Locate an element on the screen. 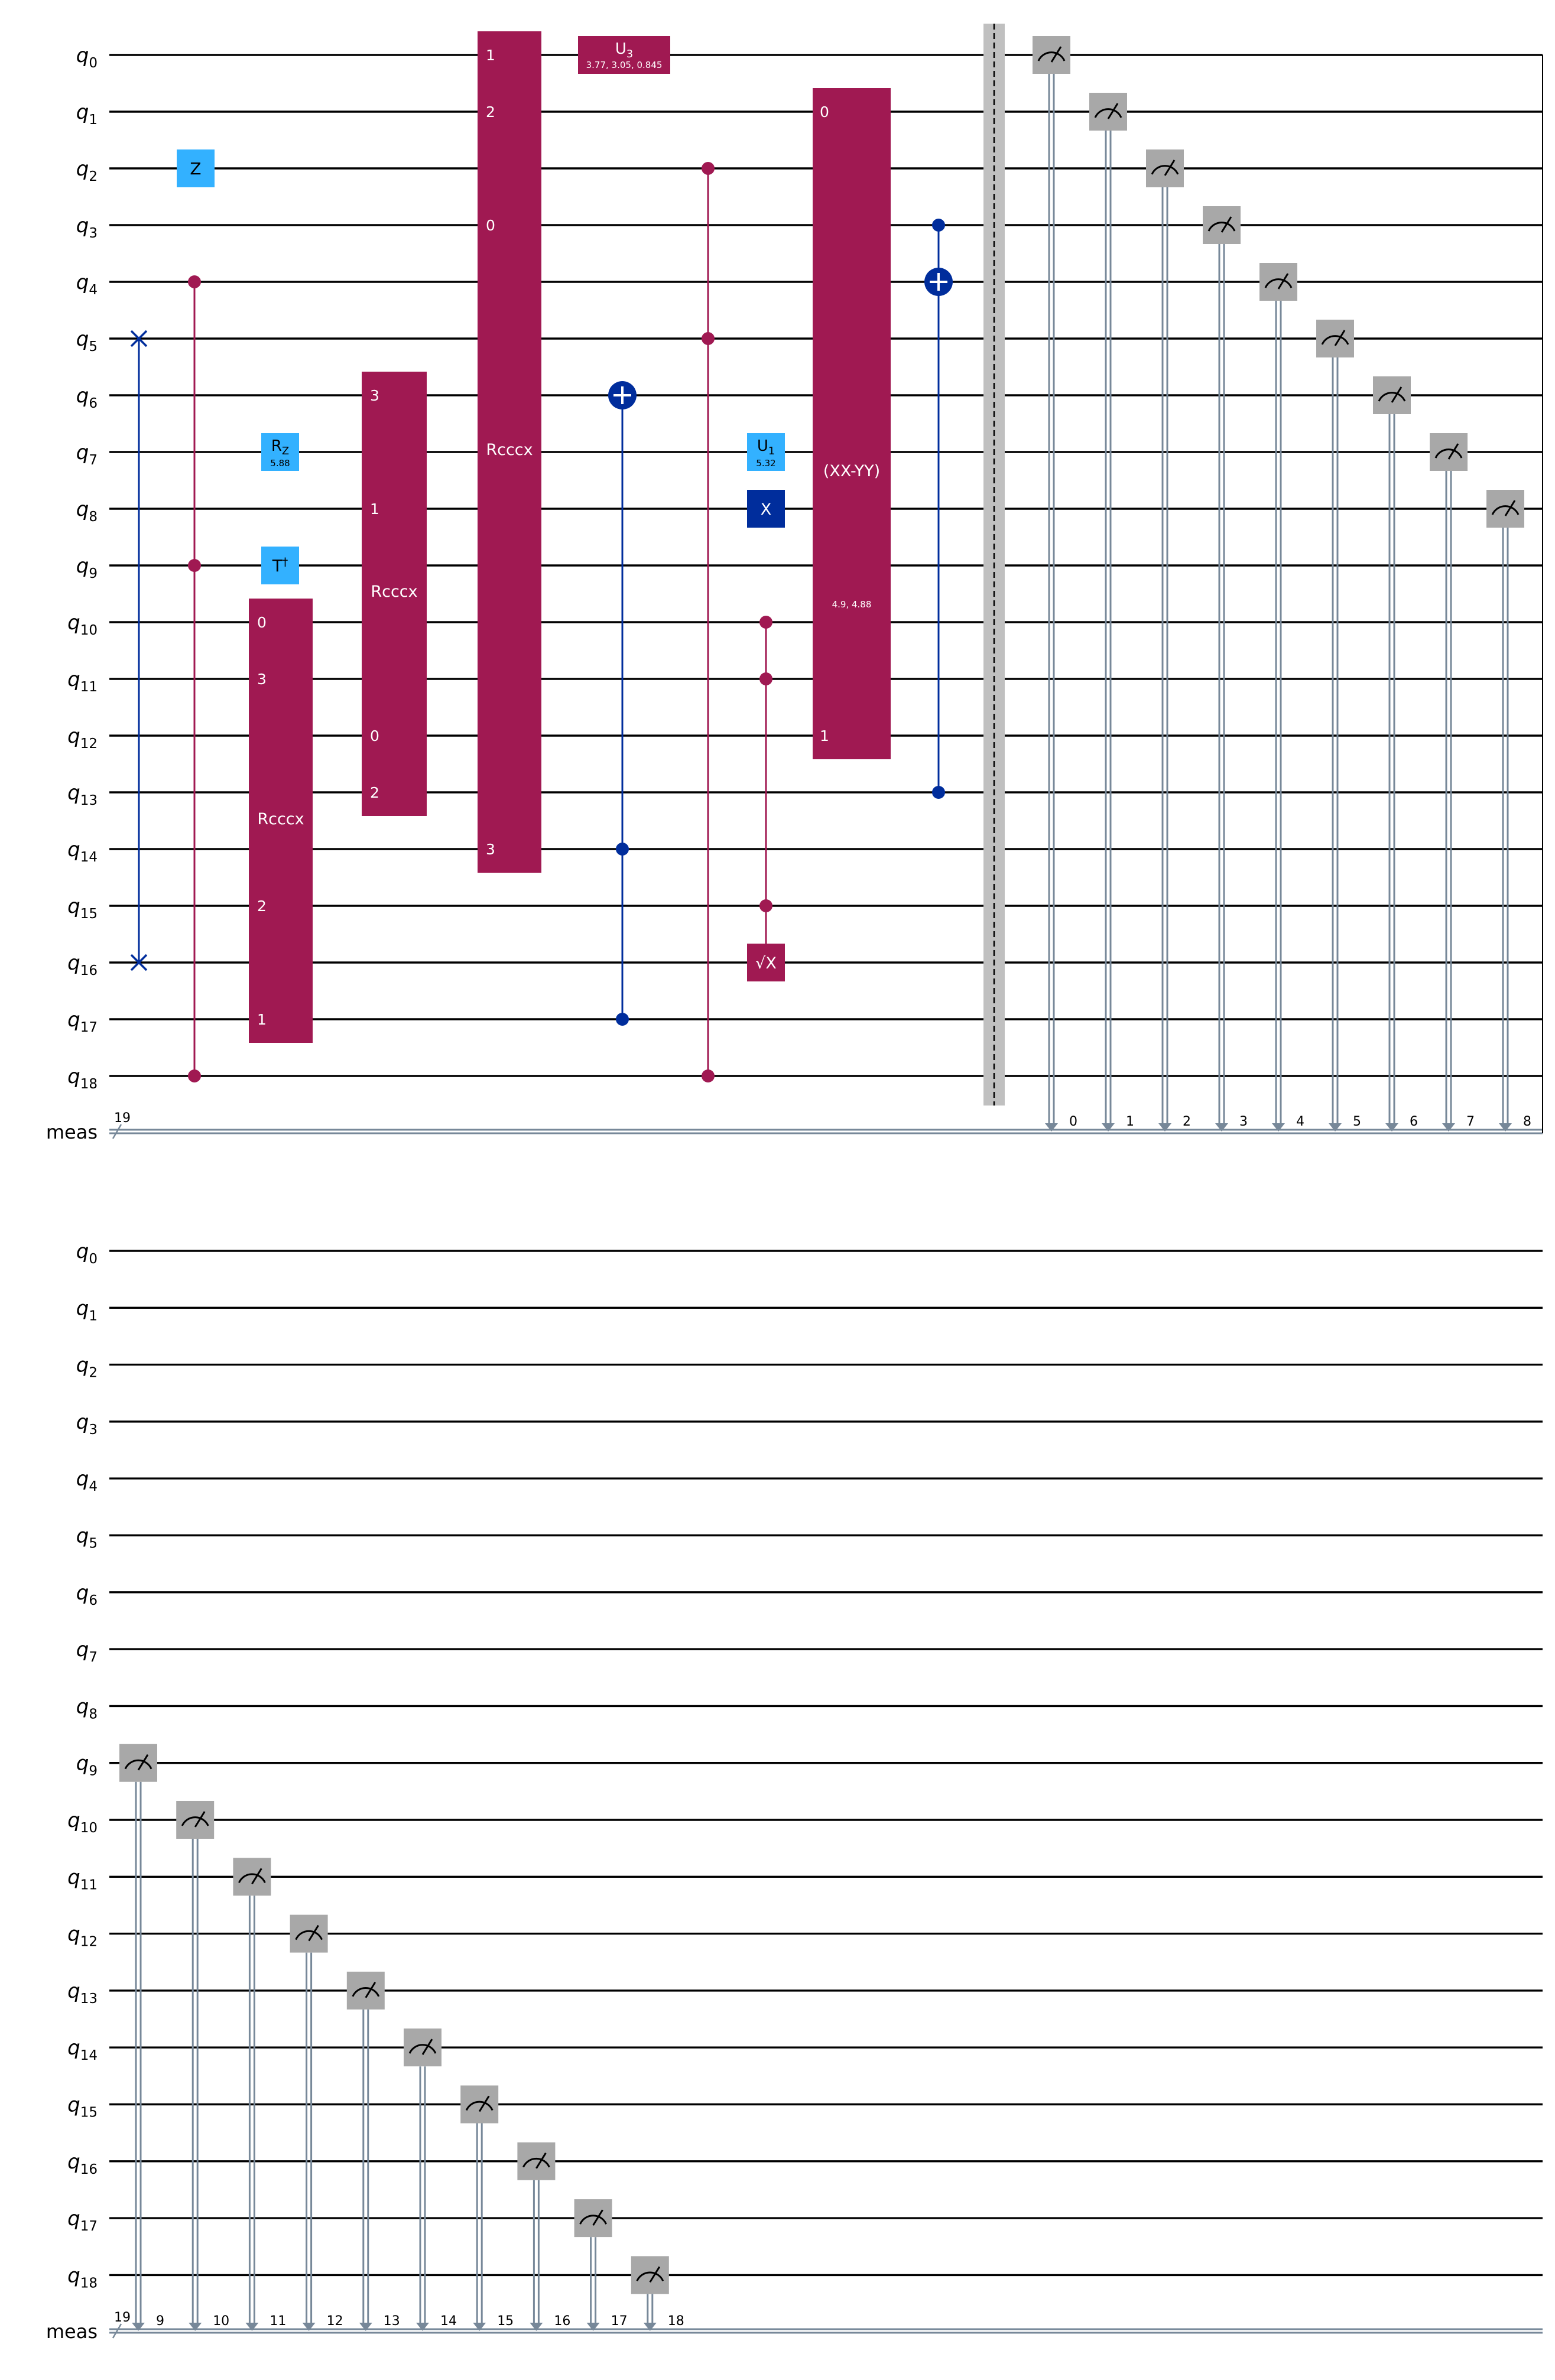 Image resolution: width=1555 pixels, height=2380 pixels. qubit-label-index: 18 is located at coordinates (89, 1084).